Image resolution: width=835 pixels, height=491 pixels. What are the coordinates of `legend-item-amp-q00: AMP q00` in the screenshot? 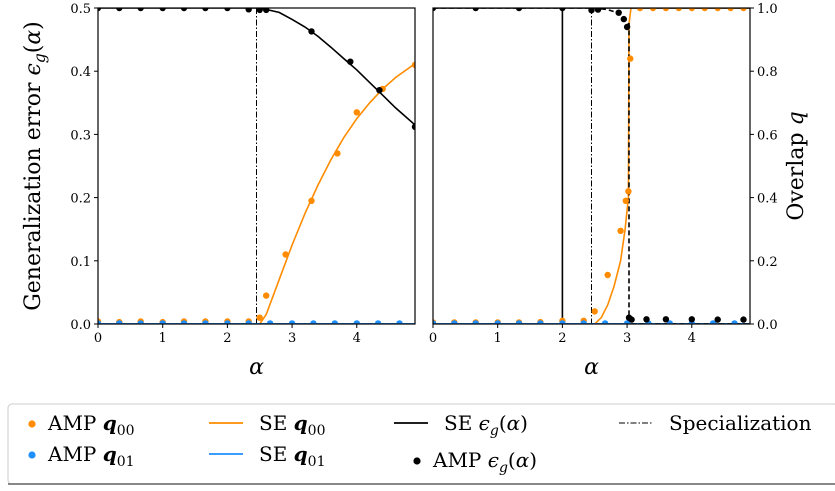 It's located at (81, 425).